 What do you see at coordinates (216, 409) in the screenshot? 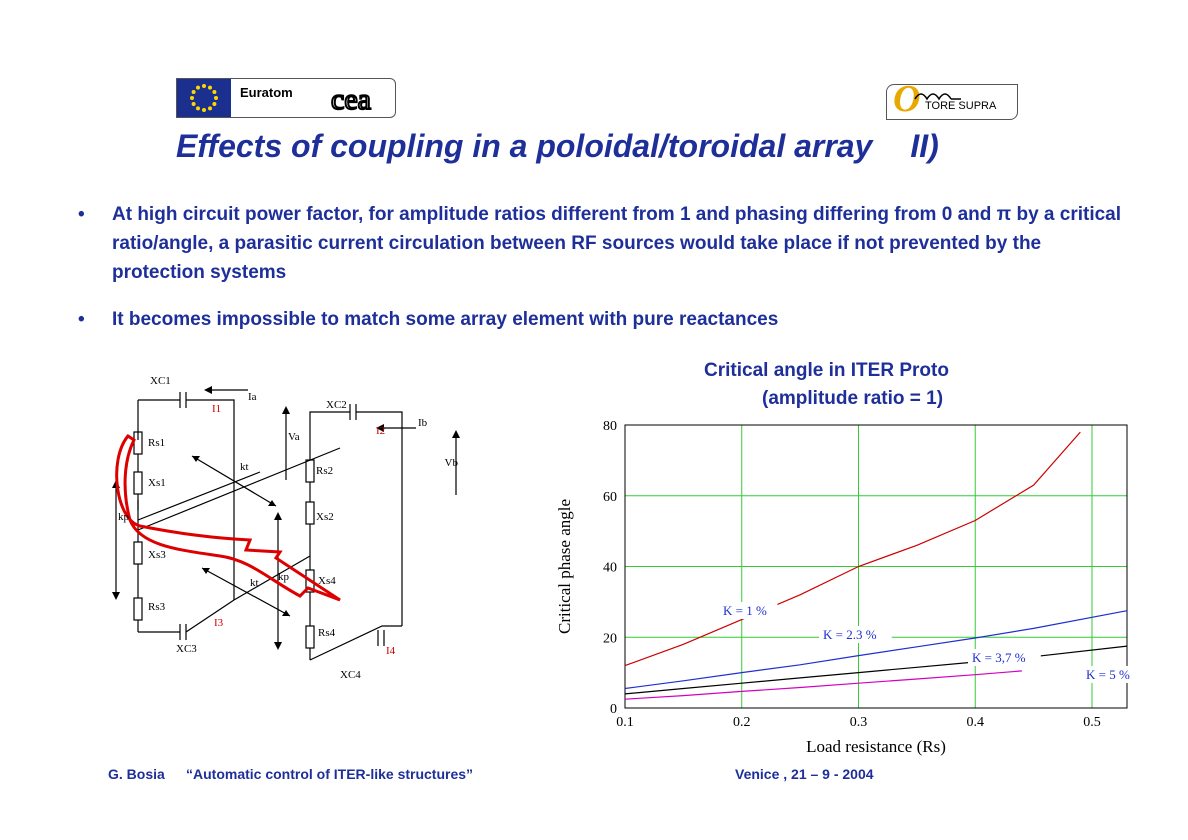
I see `label-i1: I1` at bounding box center [216, 409].